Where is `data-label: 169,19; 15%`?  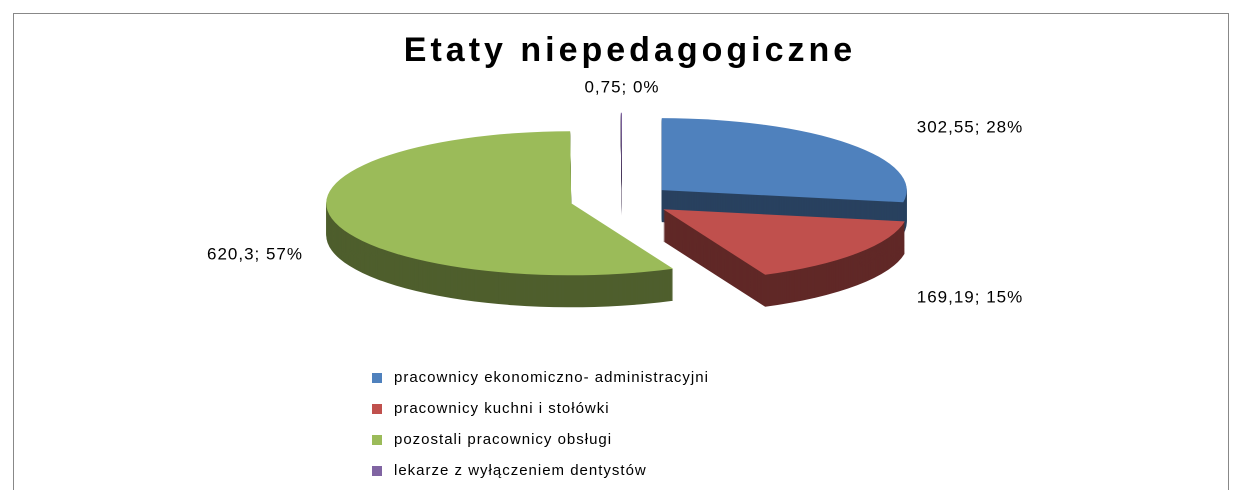 data-label: 169,19; 15% is located at coordinates (970, 296).